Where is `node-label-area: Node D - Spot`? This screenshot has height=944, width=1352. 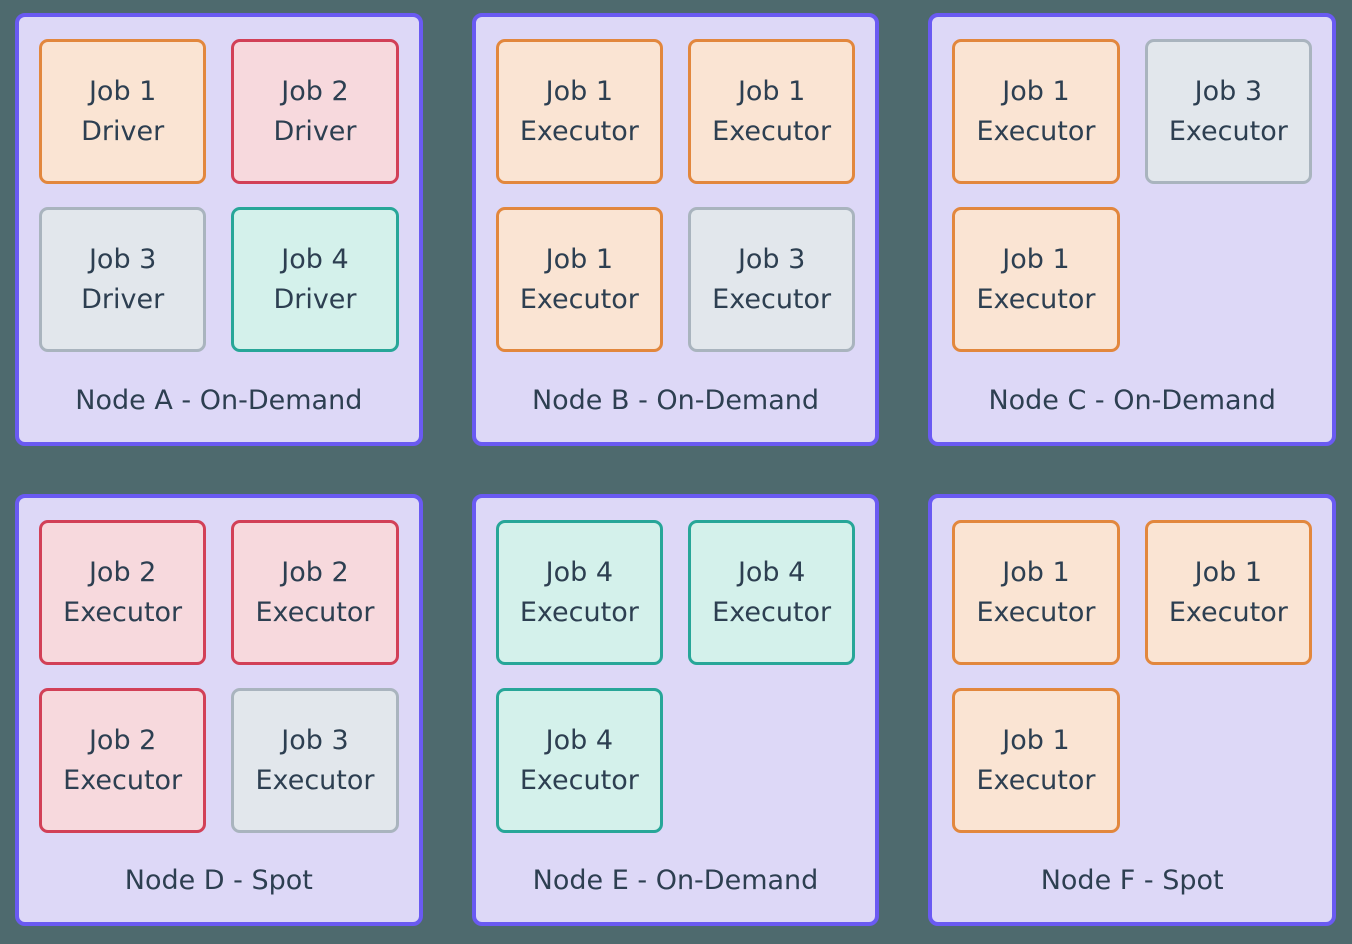 node-label-area: Node D - Spot is located at coordinates (219, 877).